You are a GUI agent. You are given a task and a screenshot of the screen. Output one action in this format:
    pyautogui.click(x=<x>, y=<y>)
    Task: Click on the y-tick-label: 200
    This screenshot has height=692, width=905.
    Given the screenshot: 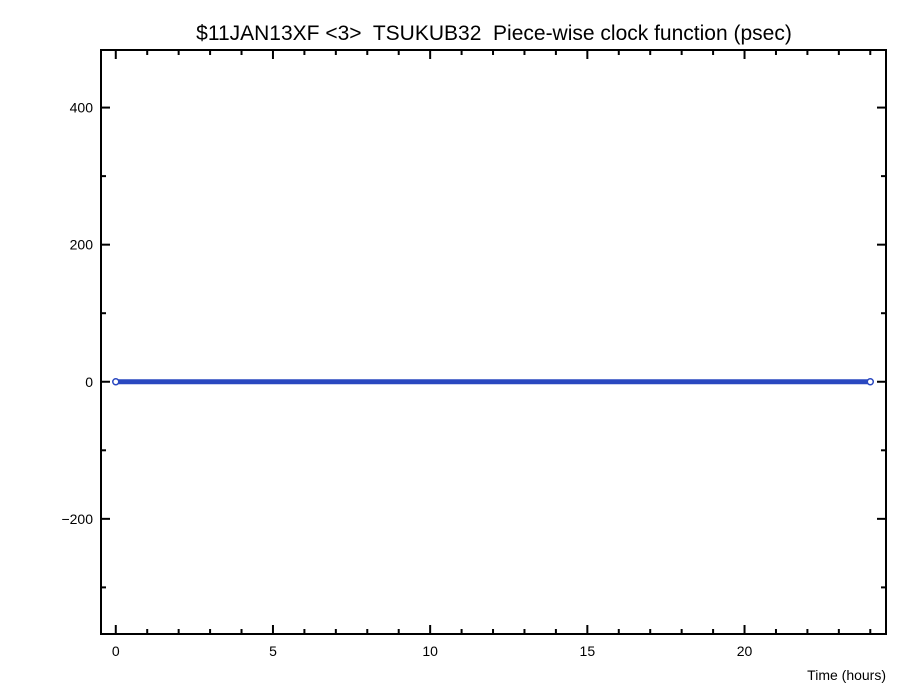 What is the action you would take?
    pyautogui.click(x=82, y=245)
    